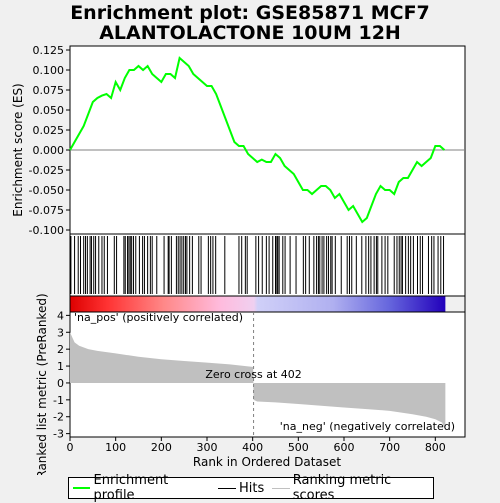 Image resolution: width=500 pixels, height=503 pixels. What do you see at coordinates (49, 70) in the screenshot?
I see `es-ytick-label: 0.100` at bounding box center [49, 70].